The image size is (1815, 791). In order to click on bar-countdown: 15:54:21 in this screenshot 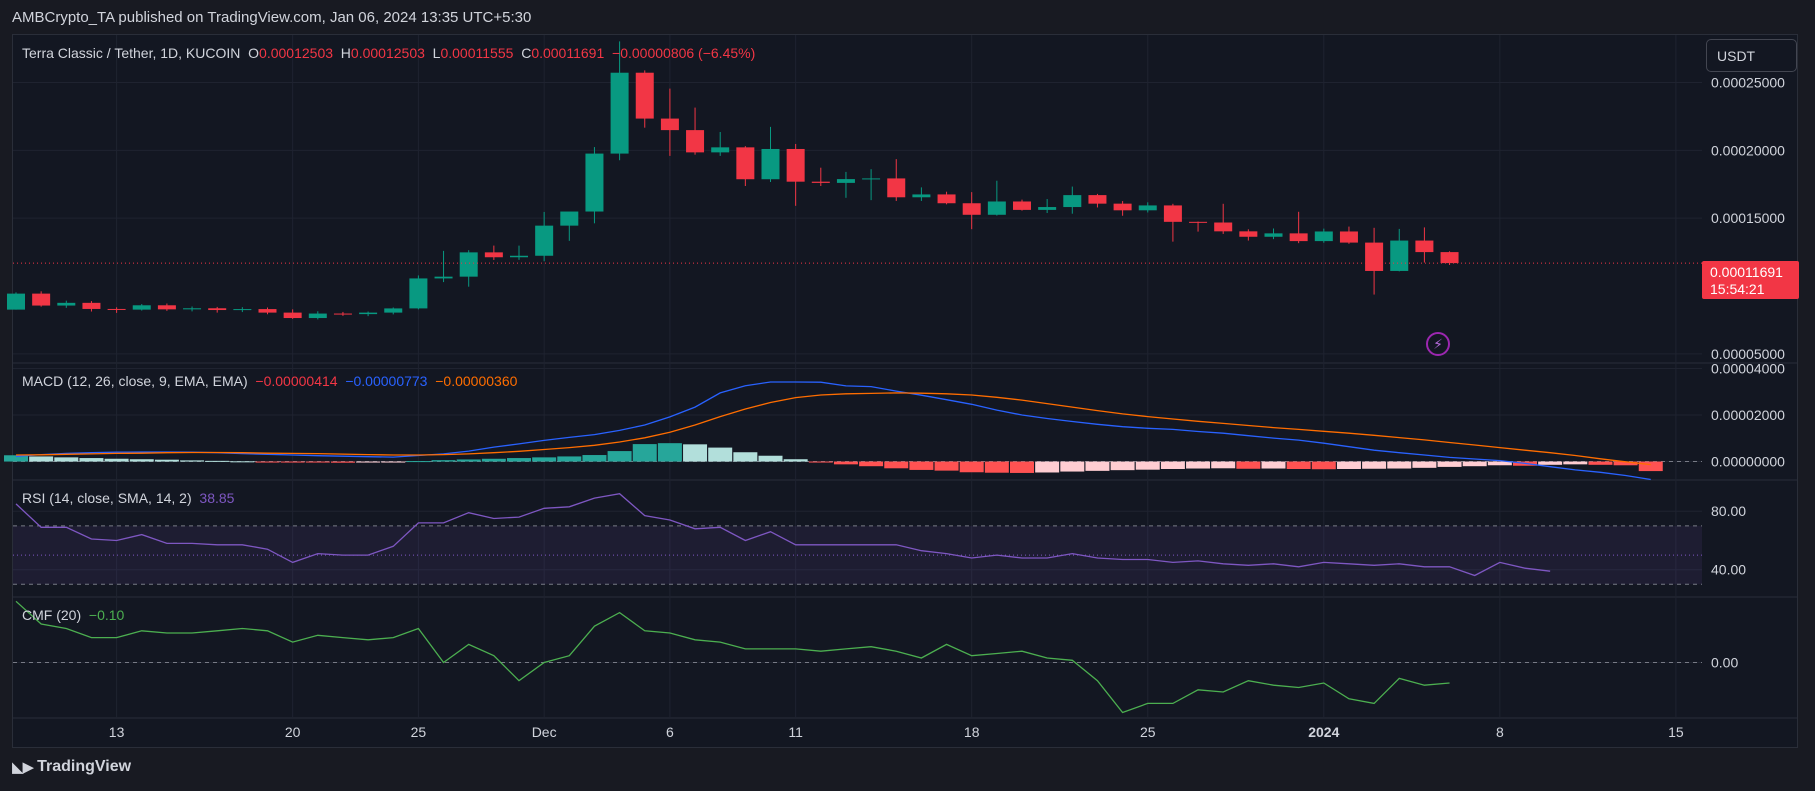, I will do `click(1737, 289)`.